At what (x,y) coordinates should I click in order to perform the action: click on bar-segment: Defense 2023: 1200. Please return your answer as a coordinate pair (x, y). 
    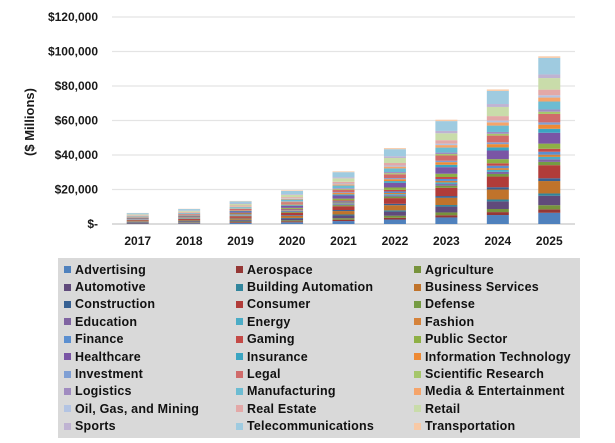
    Looking at the image, I should click on (446, 186).